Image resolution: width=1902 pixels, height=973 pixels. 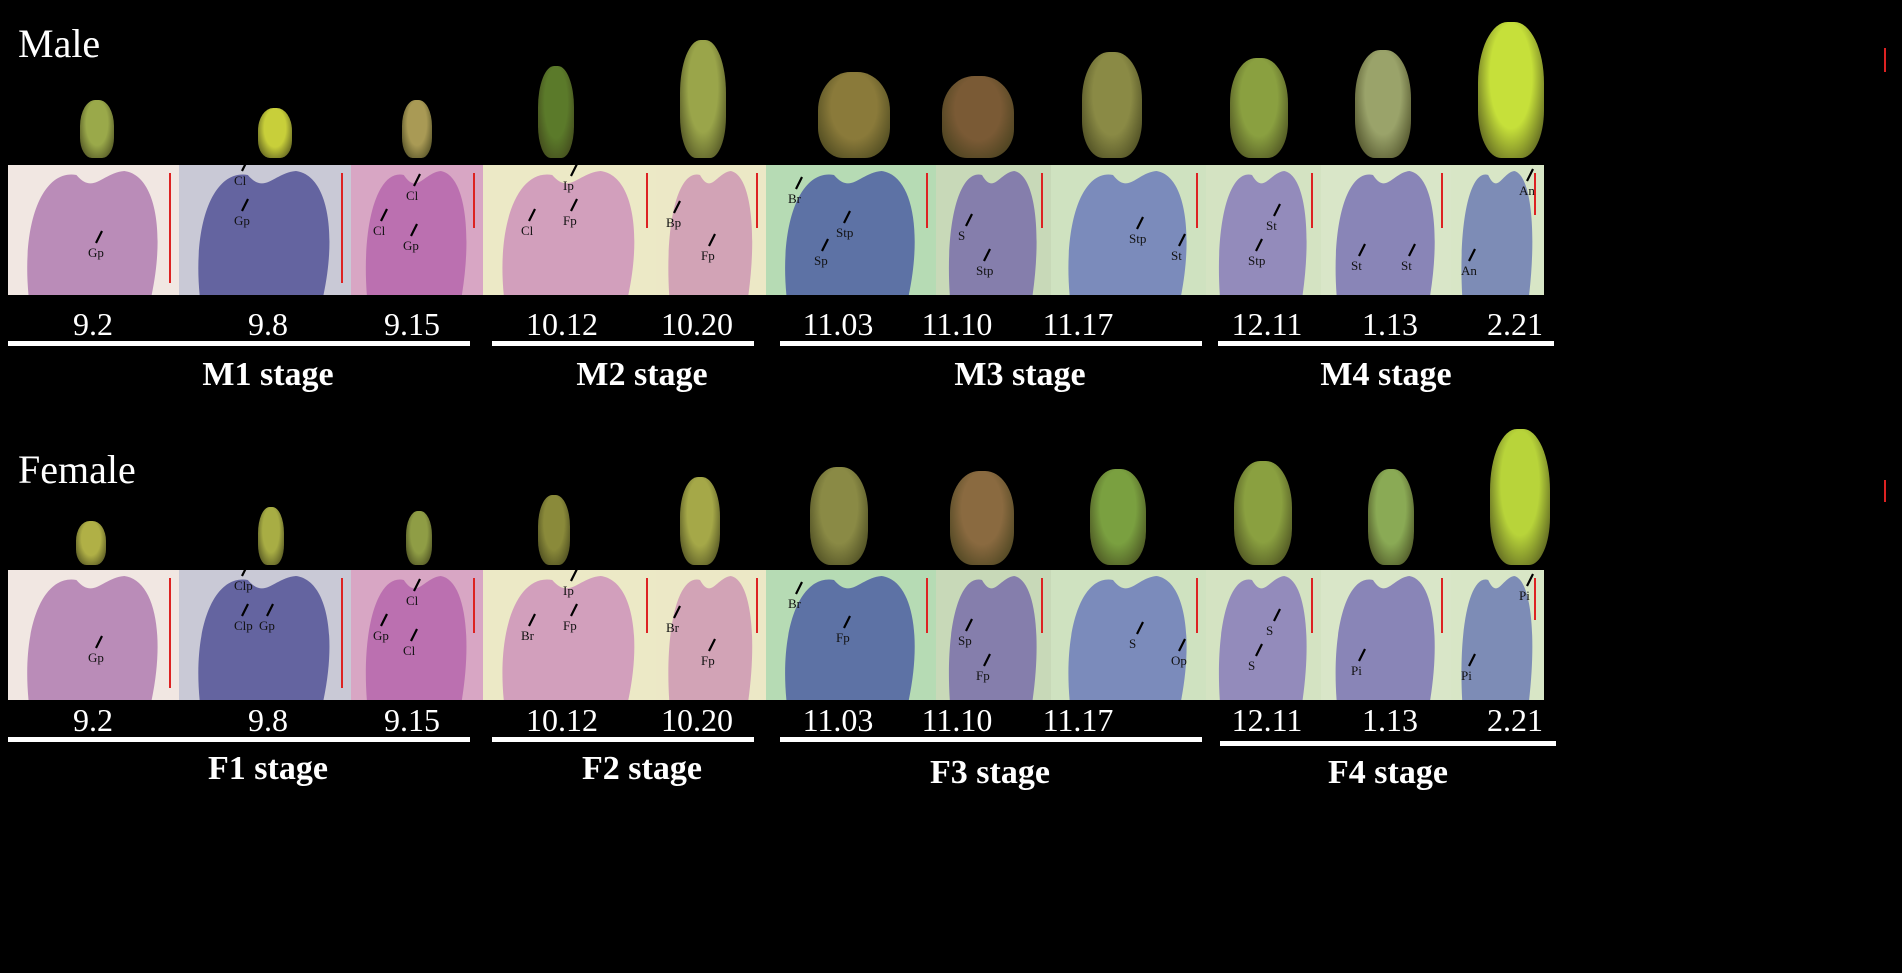 What do you see at coordinates (991, 739) in the screenshot?
I see `f3-stage-line` at bounding box center [991, 739].